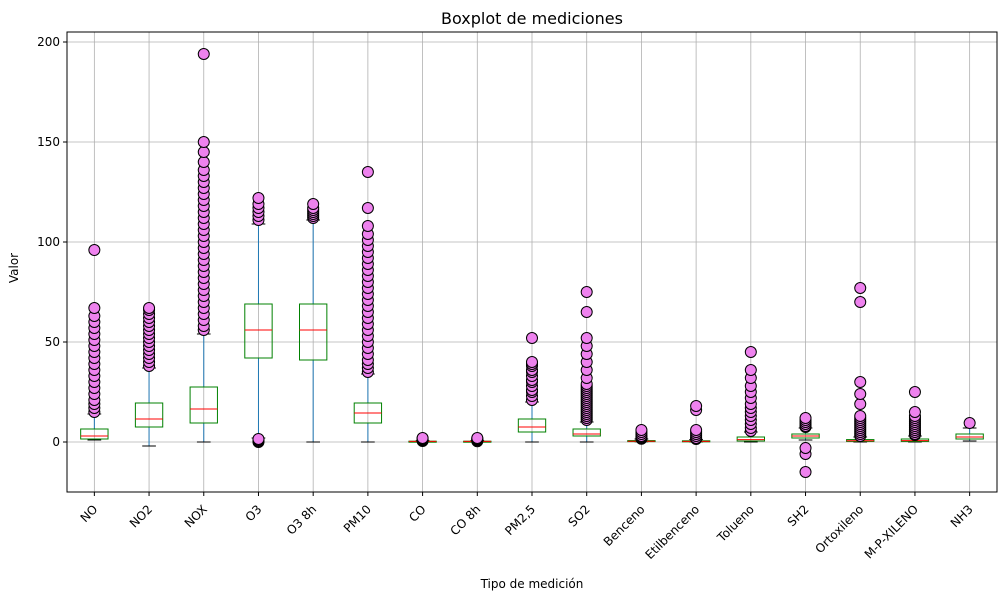 This screenshot has height=605, width=1005. What do you see at coordinates (532, 18) in the screenshot?
I see `chart-title: Boxplot de mediciones` at bounding box center [532, 18].